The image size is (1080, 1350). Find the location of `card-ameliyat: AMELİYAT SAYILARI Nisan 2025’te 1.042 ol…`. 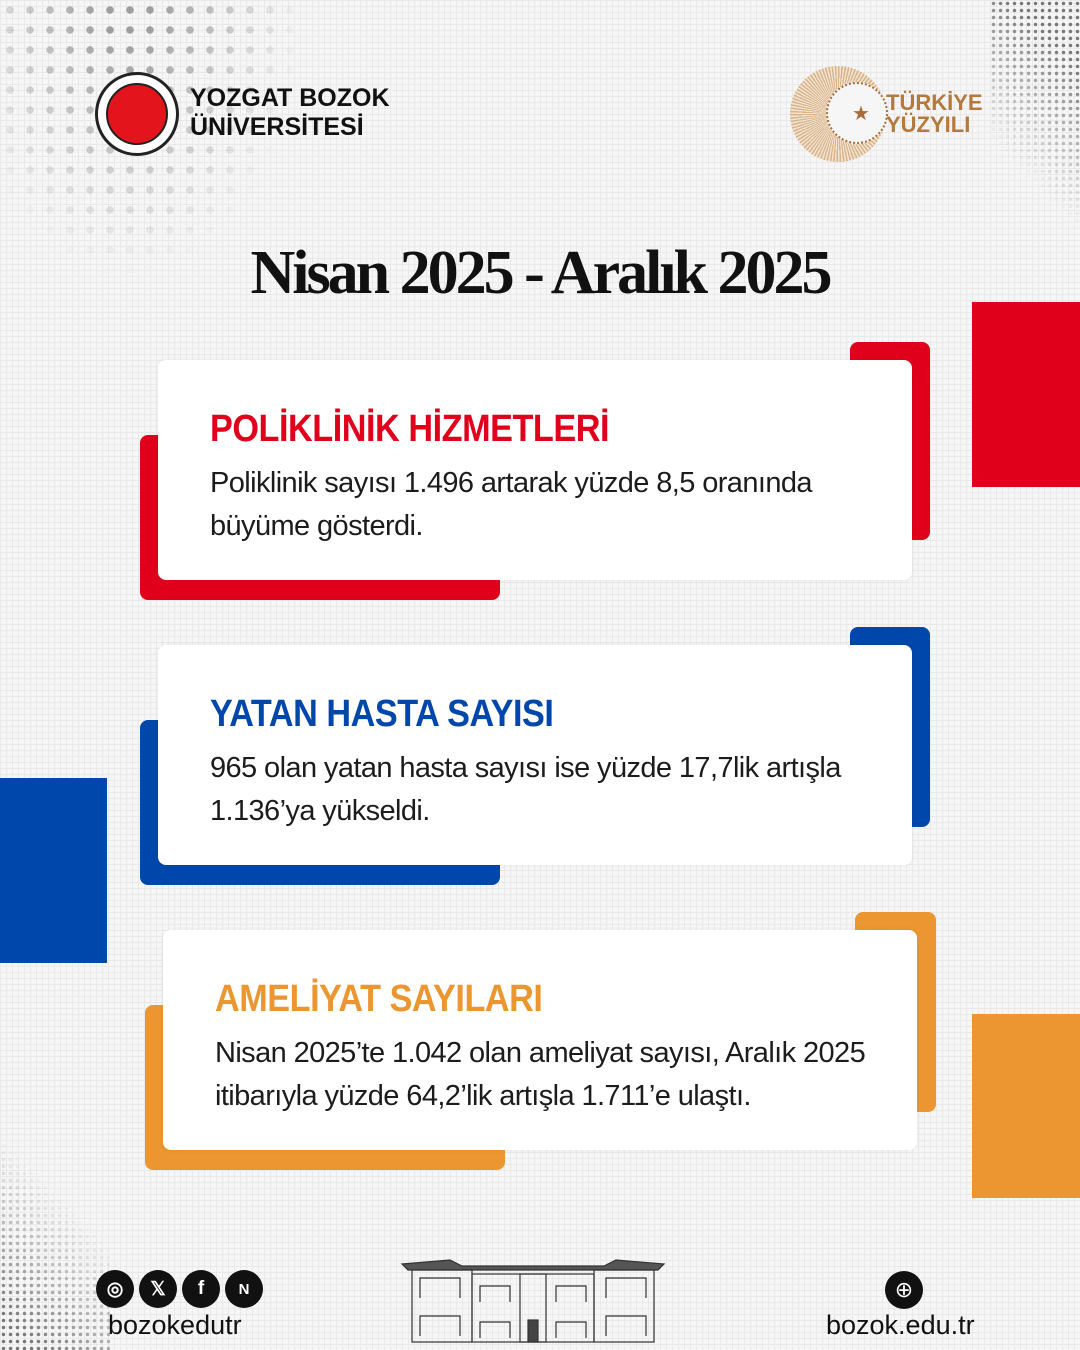

card-ameliyat: AMELİYAT SAYILARI Nisan 2025’te 1.042 ol… is located at coordinates (540, 1040).